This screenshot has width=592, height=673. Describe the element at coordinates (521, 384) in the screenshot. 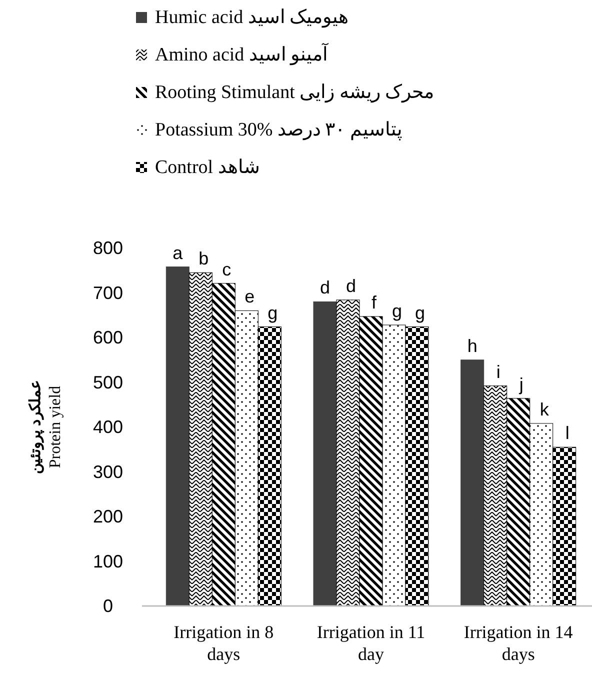

I see `data-label: j` at that location.